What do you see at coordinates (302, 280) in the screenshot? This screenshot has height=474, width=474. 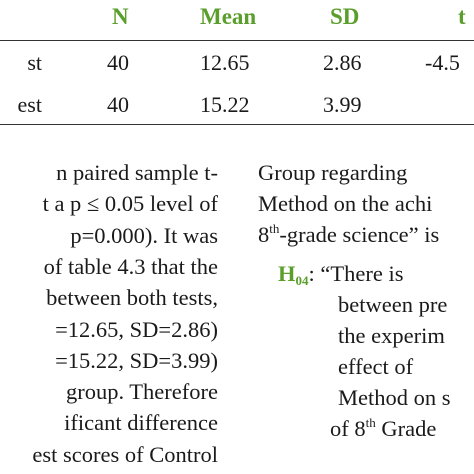 I see `hypothesis-sub: 04` at bounding box center [302, 280].